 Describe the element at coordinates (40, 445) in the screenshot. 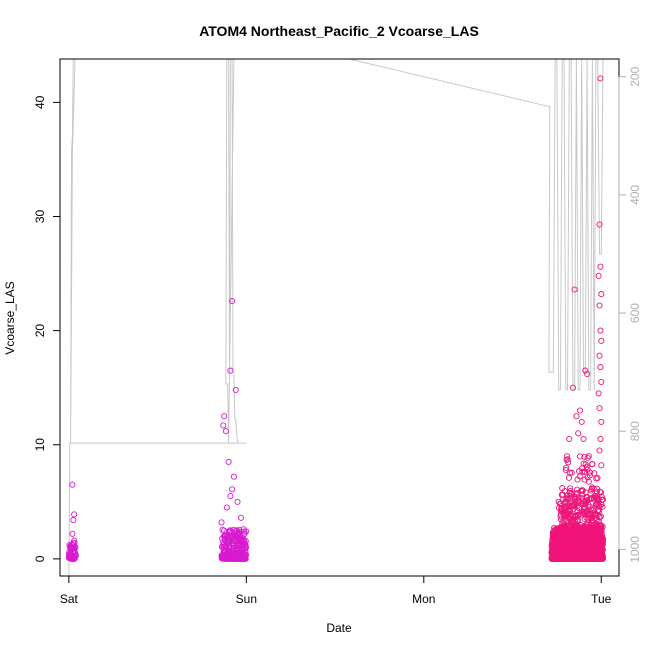

I see `y-tick-label: 10` at that location.